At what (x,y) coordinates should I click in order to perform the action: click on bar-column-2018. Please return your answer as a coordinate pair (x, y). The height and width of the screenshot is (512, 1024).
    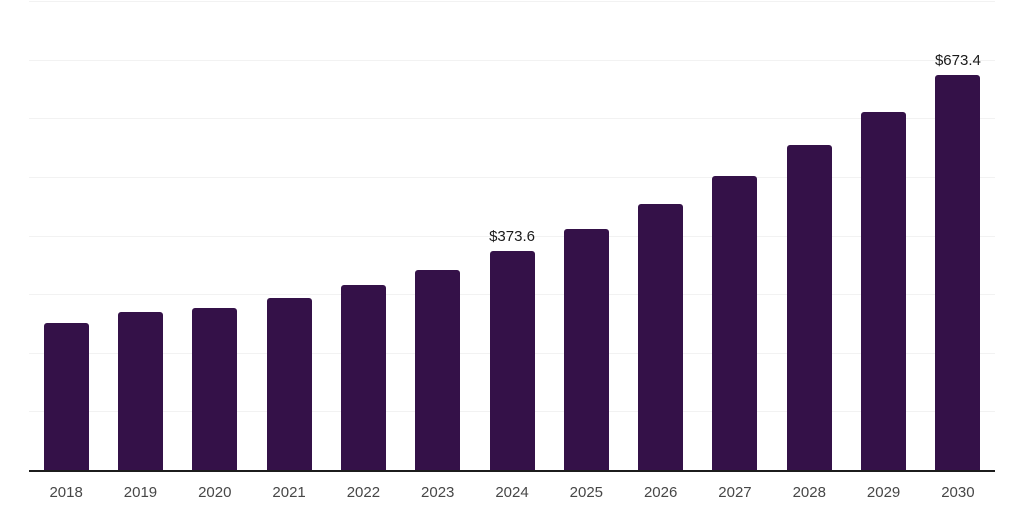
    Looking at the image, I should click on (66, 235).